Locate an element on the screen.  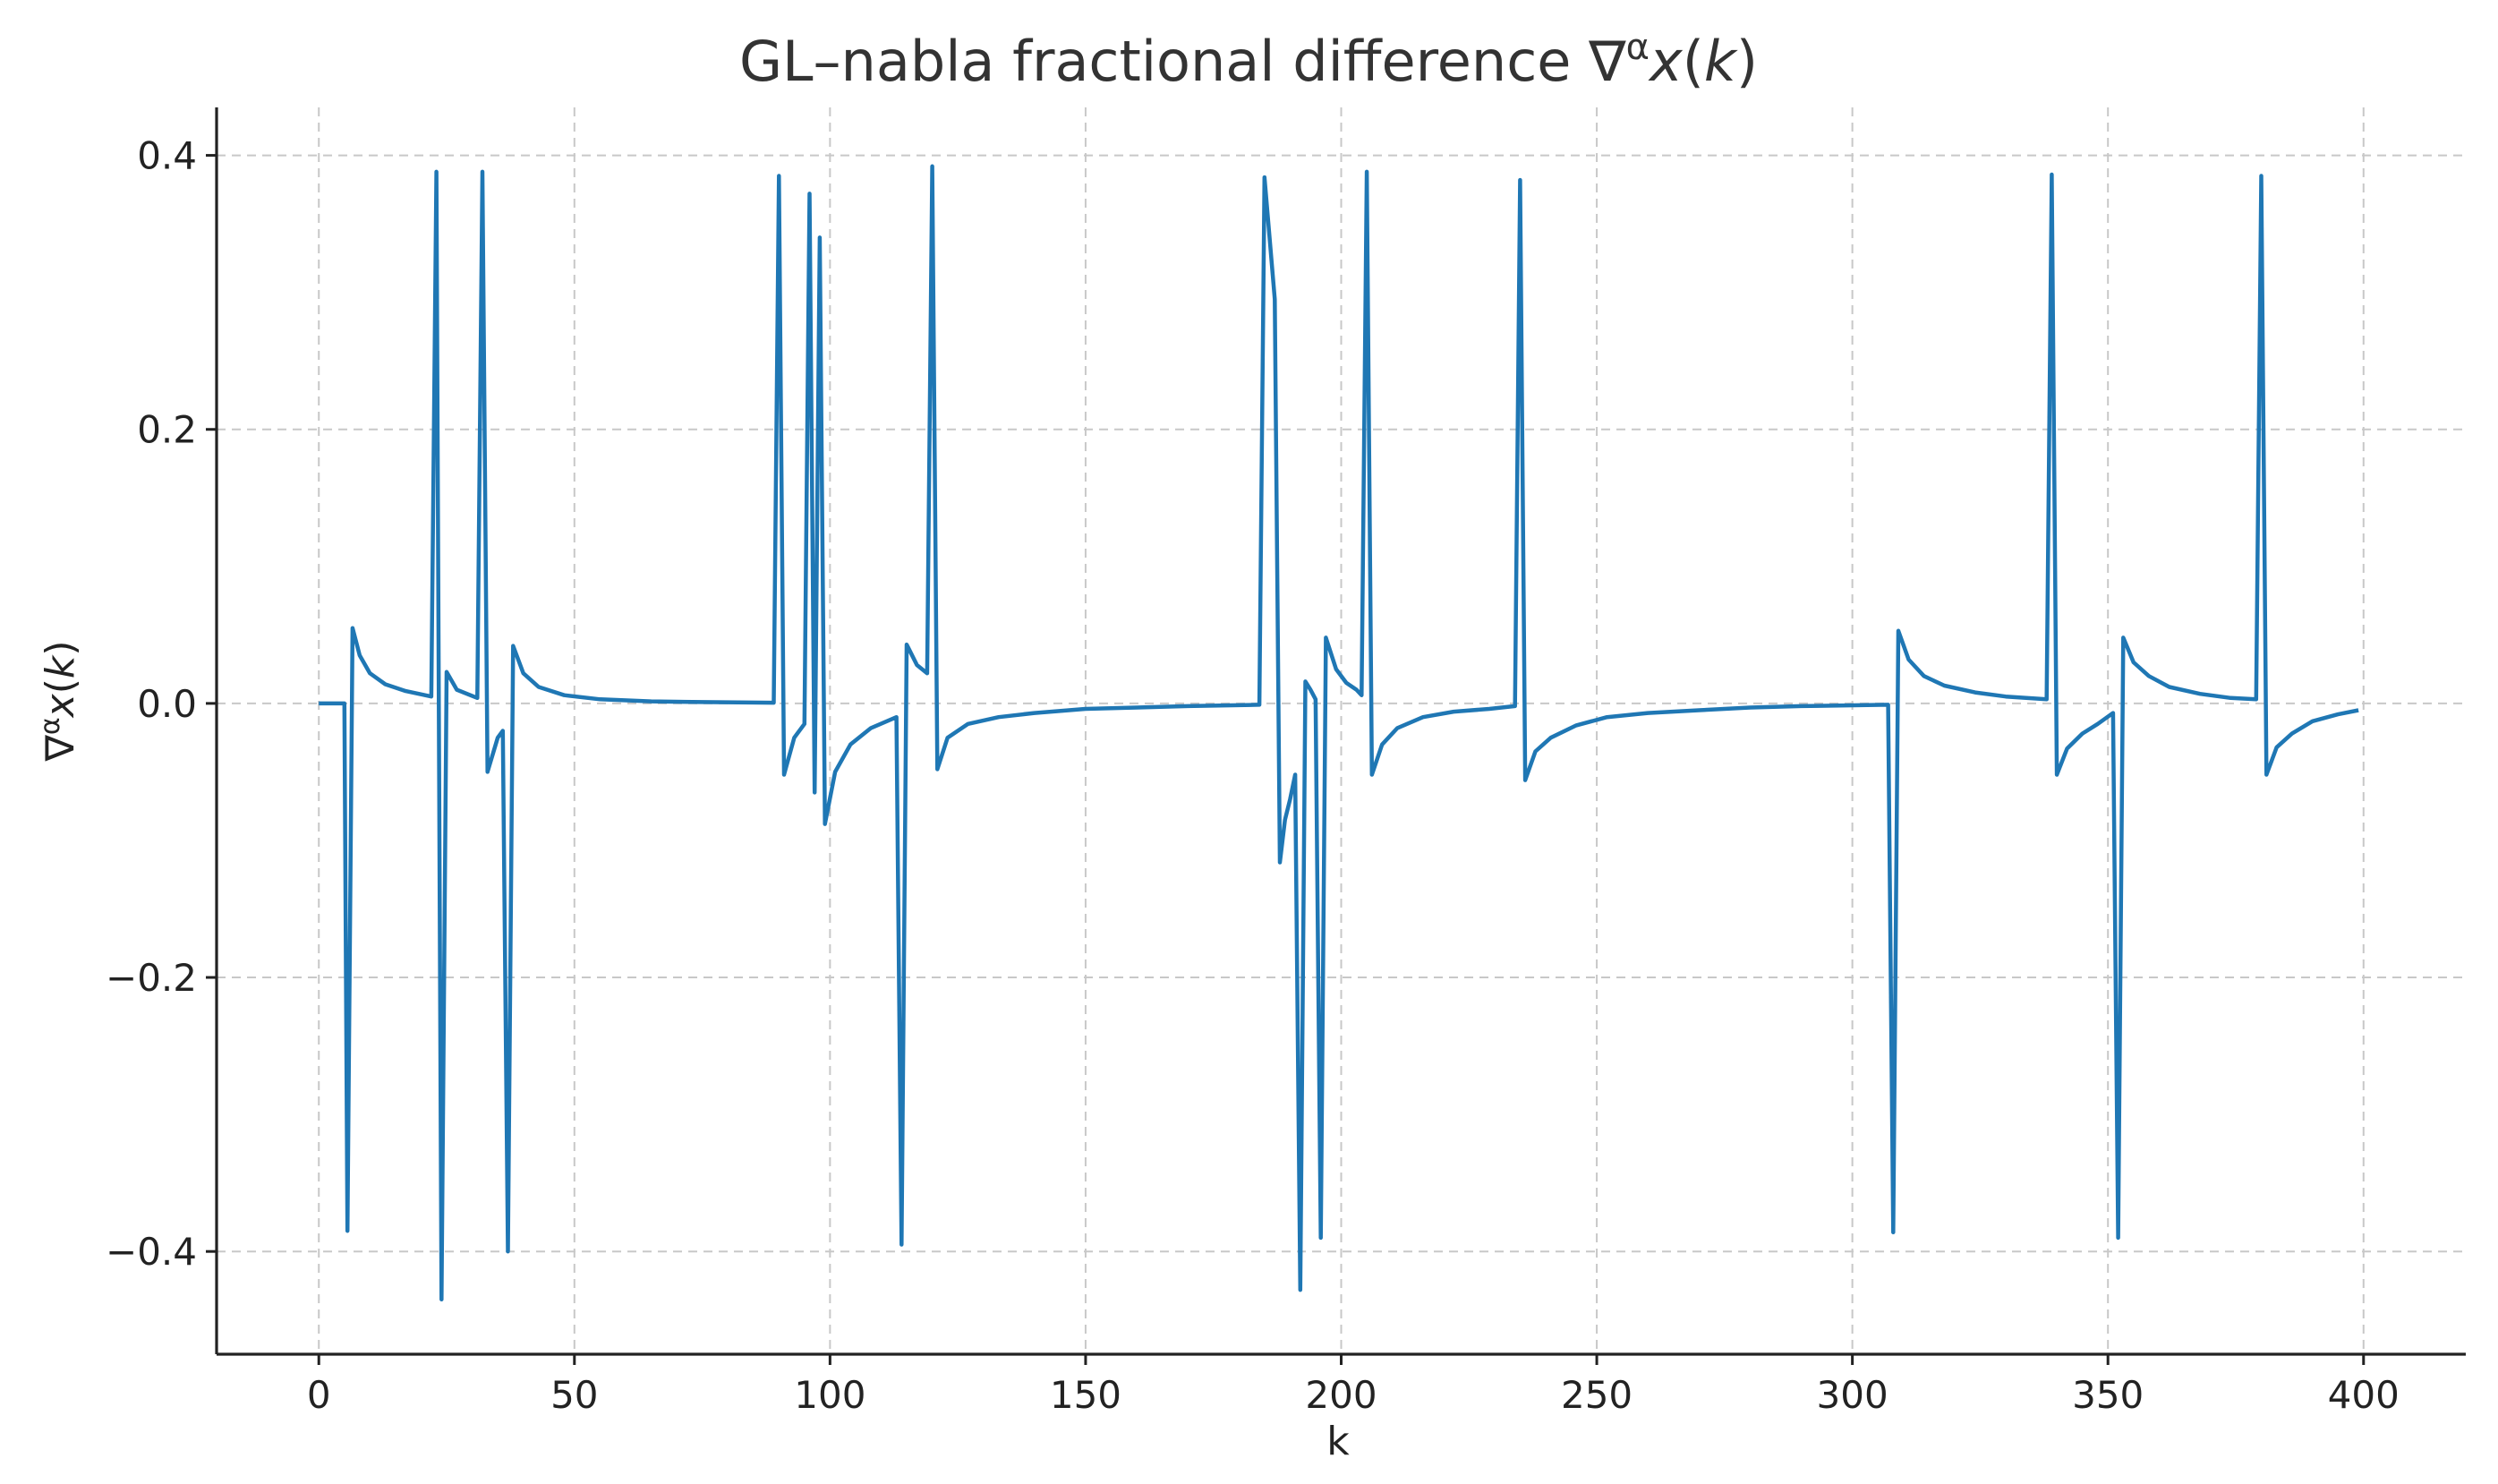
x-tick-label: 300 is located at coordinates (1852, 1395).